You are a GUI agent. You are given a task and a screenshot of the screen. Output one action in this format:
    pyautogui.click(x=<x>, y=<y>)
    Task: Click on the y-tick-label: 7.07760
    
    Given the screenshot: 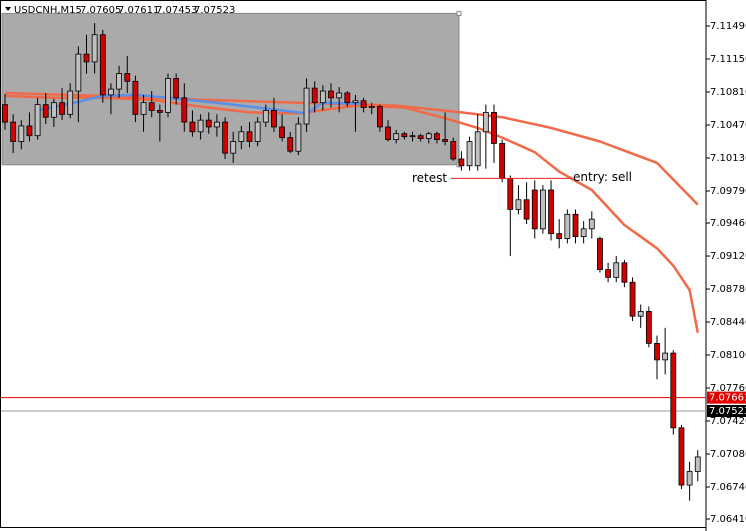 What is the action you would take?
    pyautogui.click(x=728, y=388)
    